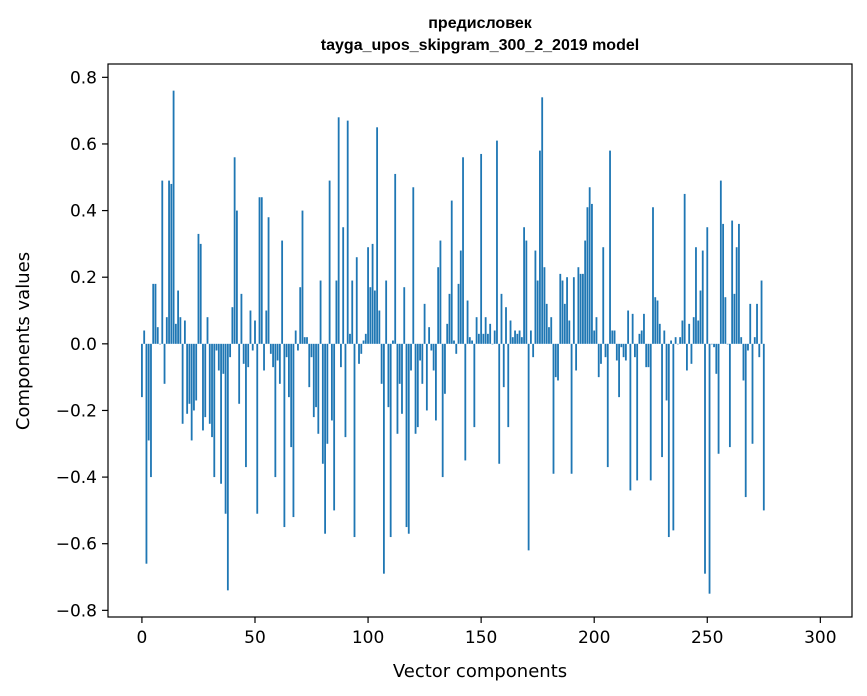 Image resolution: width=867 pixels, height=696 pixels. What do you see at coordinates (480, 45) in the screenshot?
I see `chart-subtitle: tayga_upos_skipgram_300_2_2019 model` at bounding box center [480, 45].